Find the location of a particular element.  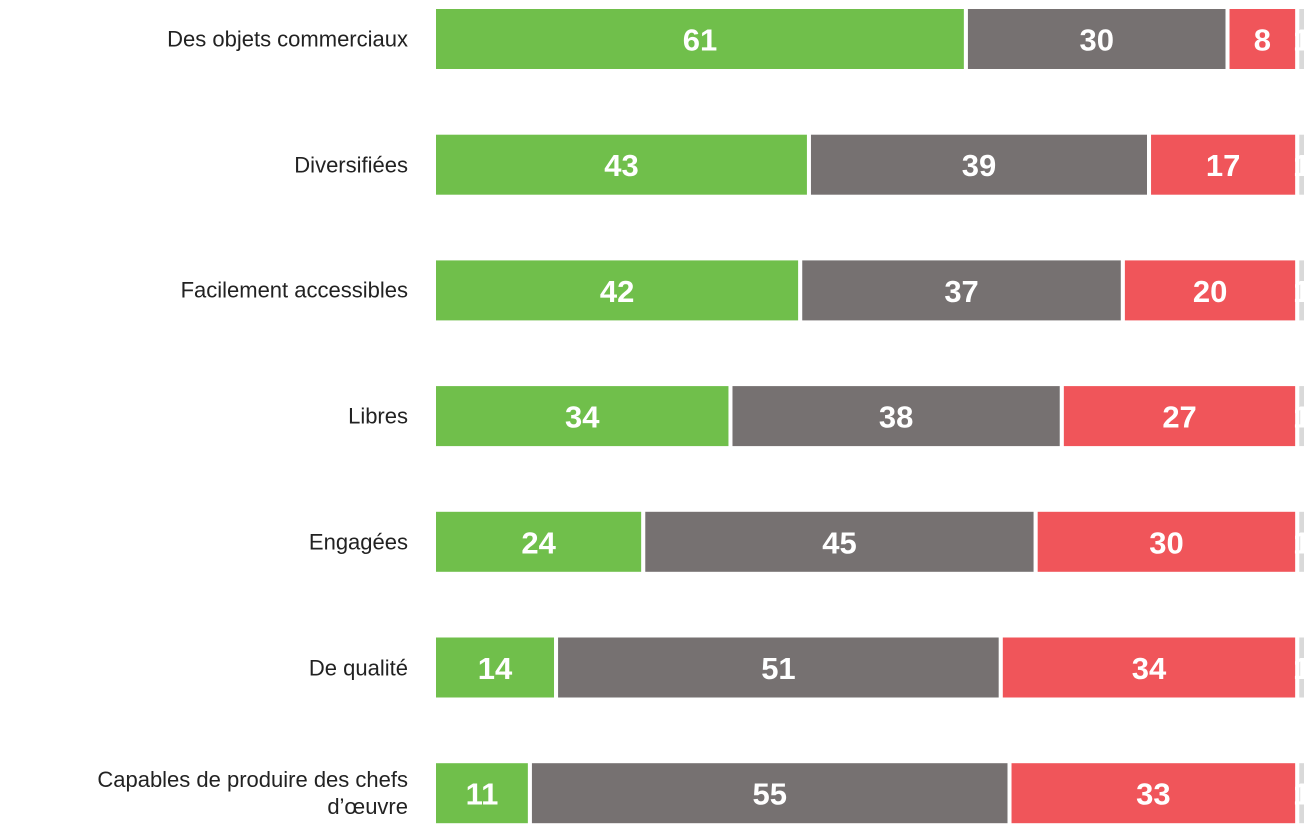

value-label: 55 is located at coordinates (769, 794).